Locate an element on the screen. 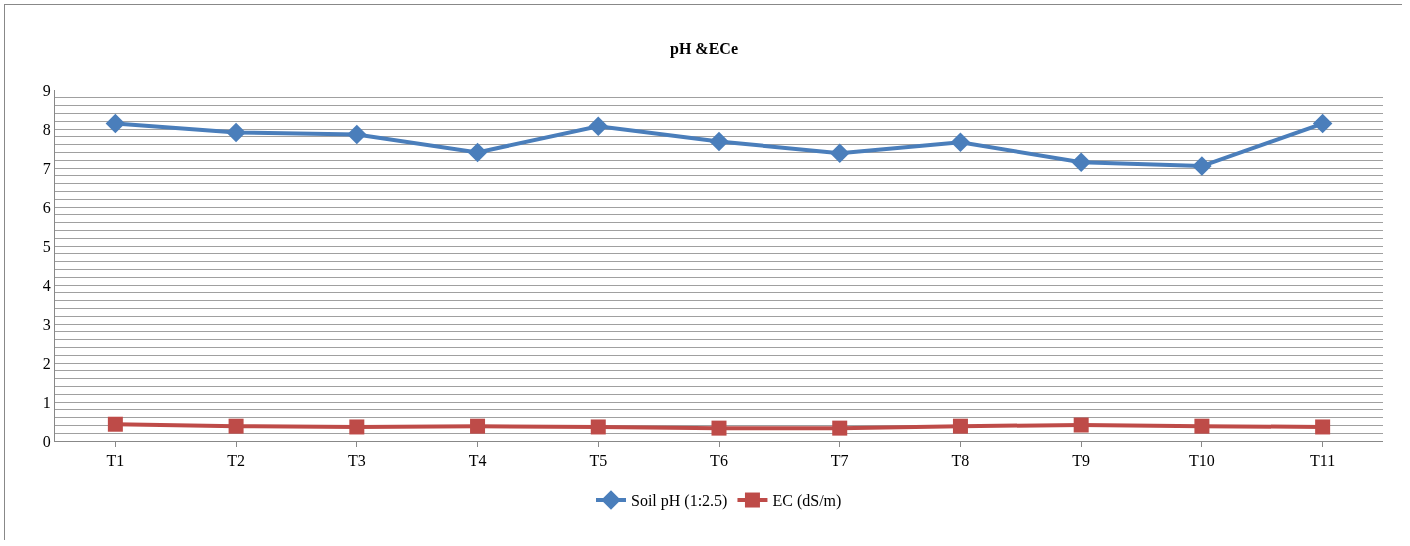 Image resolution: width=1410 pixels, height=546 pixels. x-tick-label: T11 is located at coordinates (1323, 461).